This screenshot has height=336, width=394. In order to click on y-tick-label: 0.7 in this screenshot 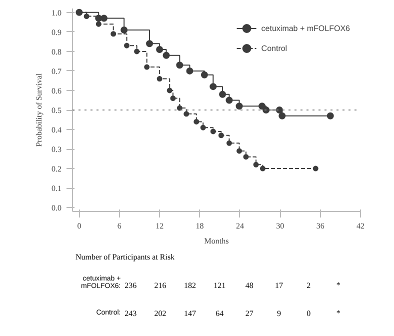, I will do `click(57, 71)`.